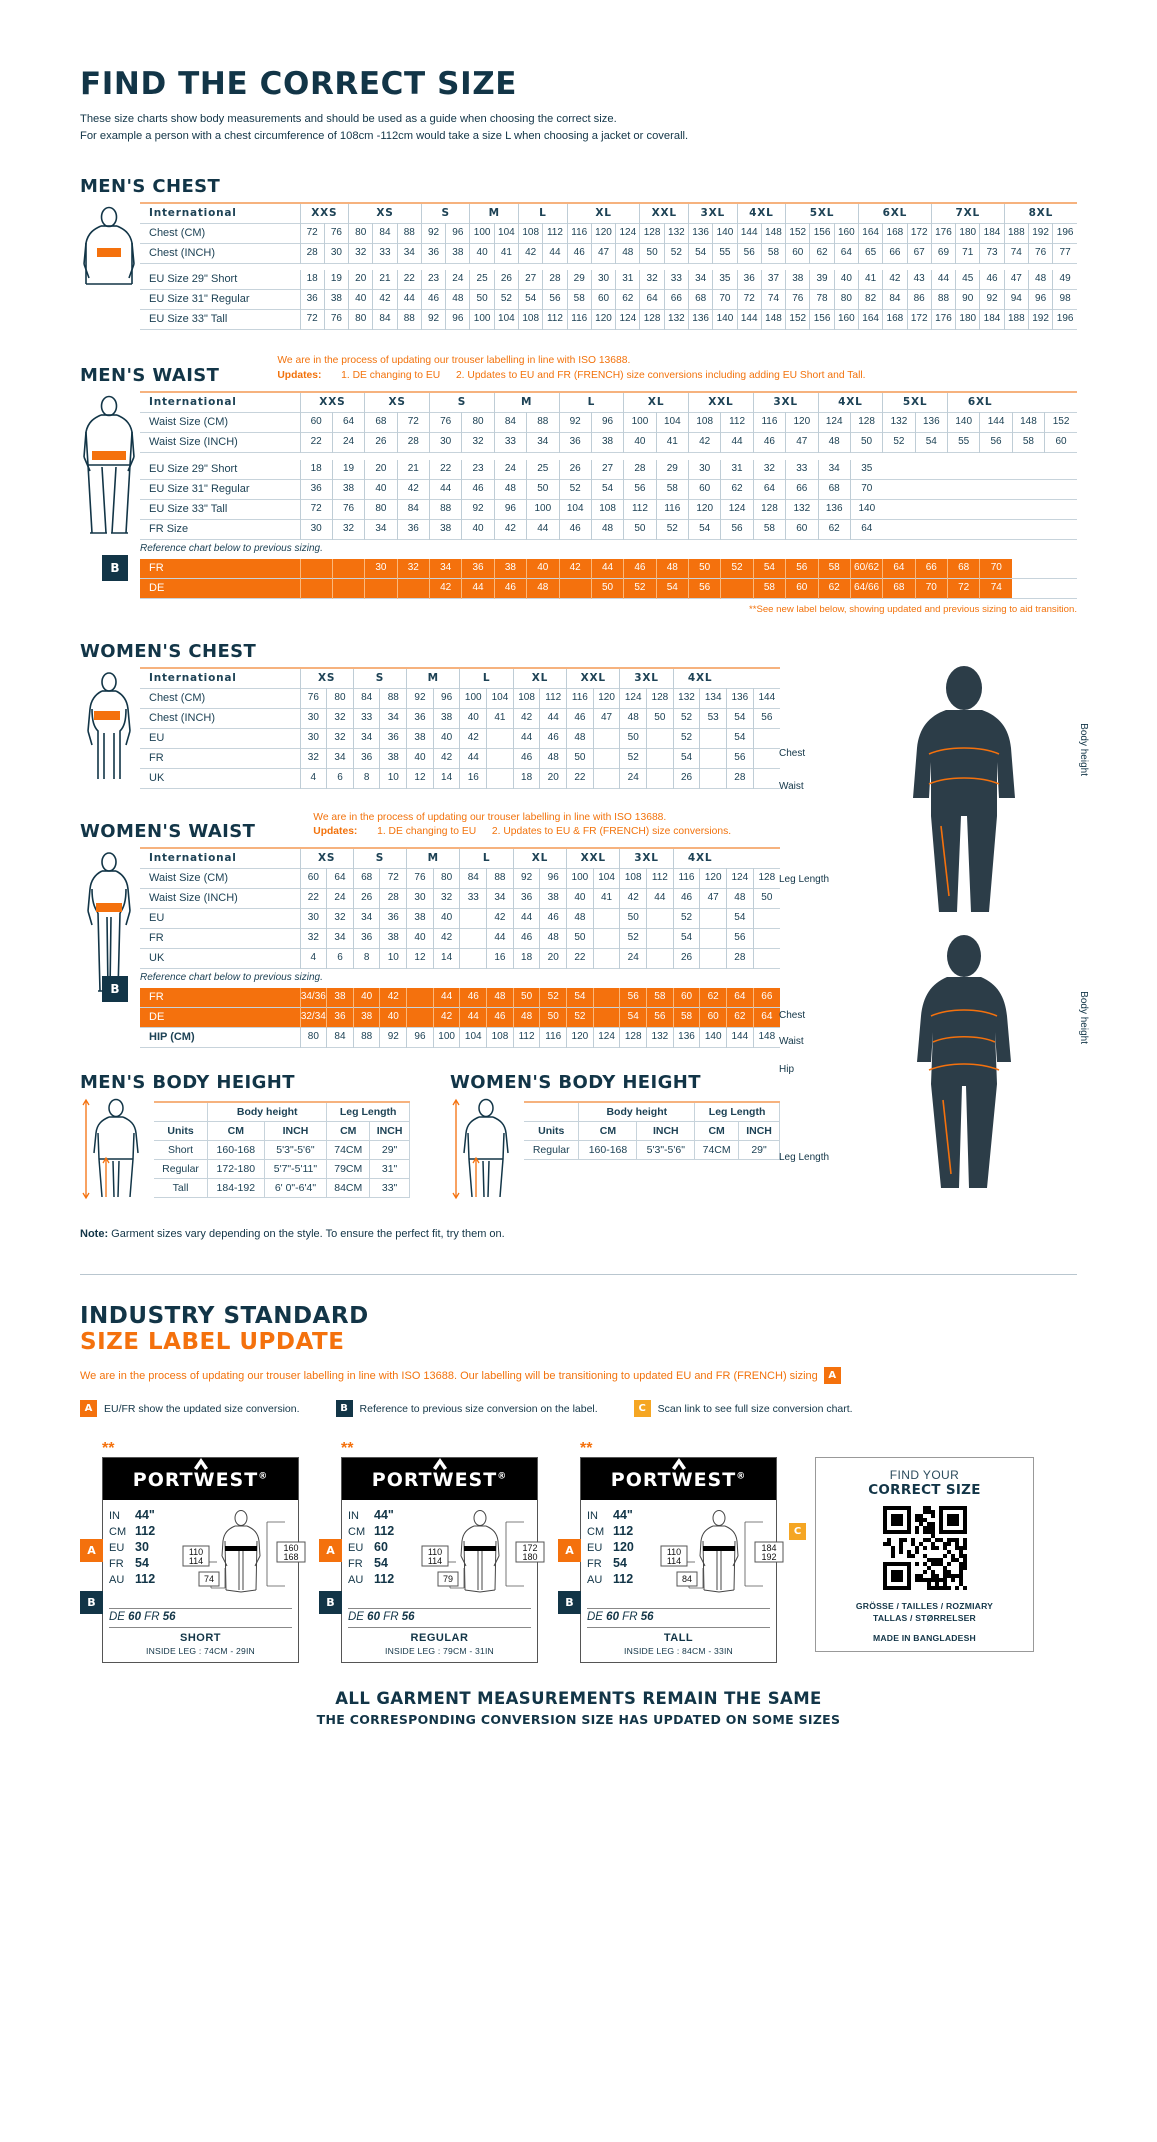 Image resolution: width=1157 pixels, height=2142 pixels. What do you see at coordinates (967, 319) in the screenshot?
I see `data-cell: 180` at bounding box center [967, 319].